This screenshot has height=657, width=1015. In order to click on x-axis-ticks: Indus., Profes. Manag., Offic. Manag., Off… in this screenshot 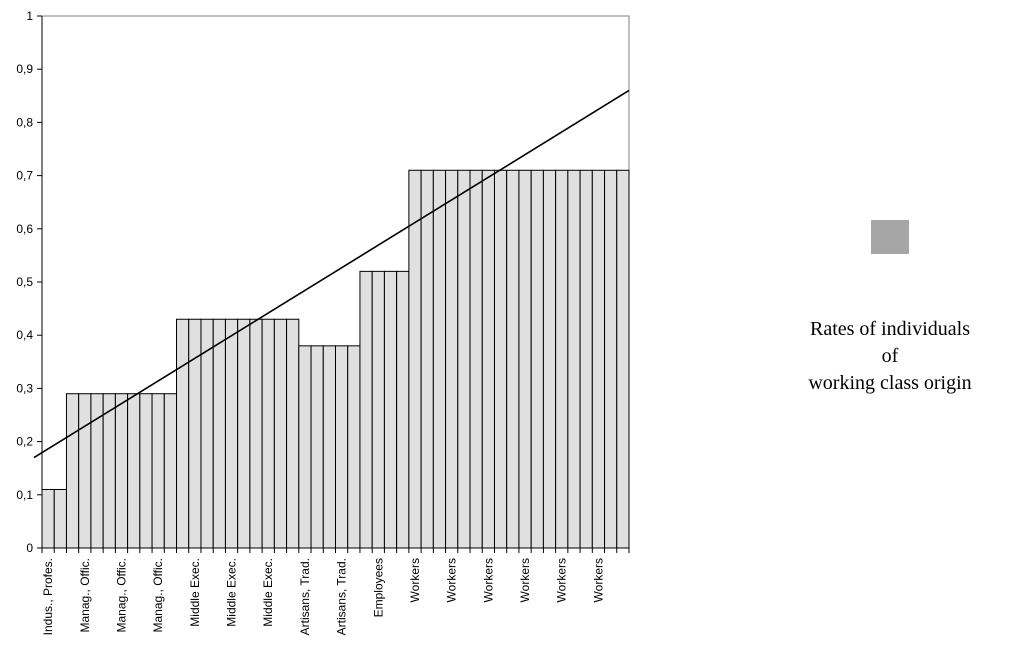, I will do `click(335, 591)`.